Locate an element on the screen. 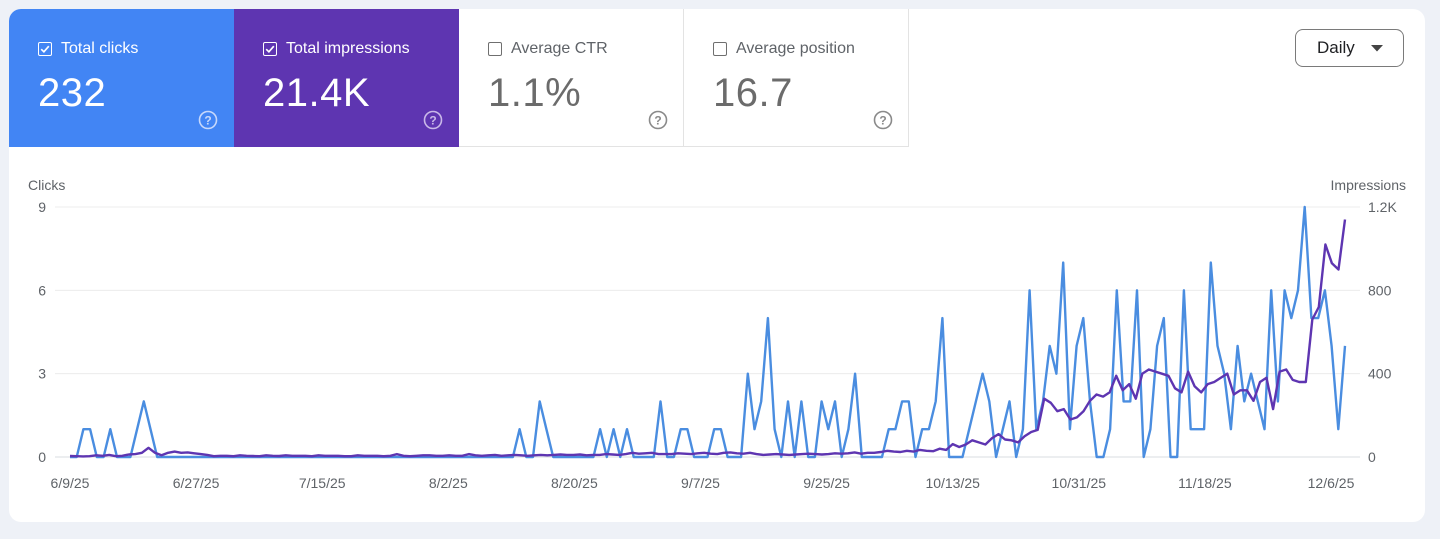 This screenshot has height=539, width=1440. caret-down-icon is located at coordinates (1377, 48).